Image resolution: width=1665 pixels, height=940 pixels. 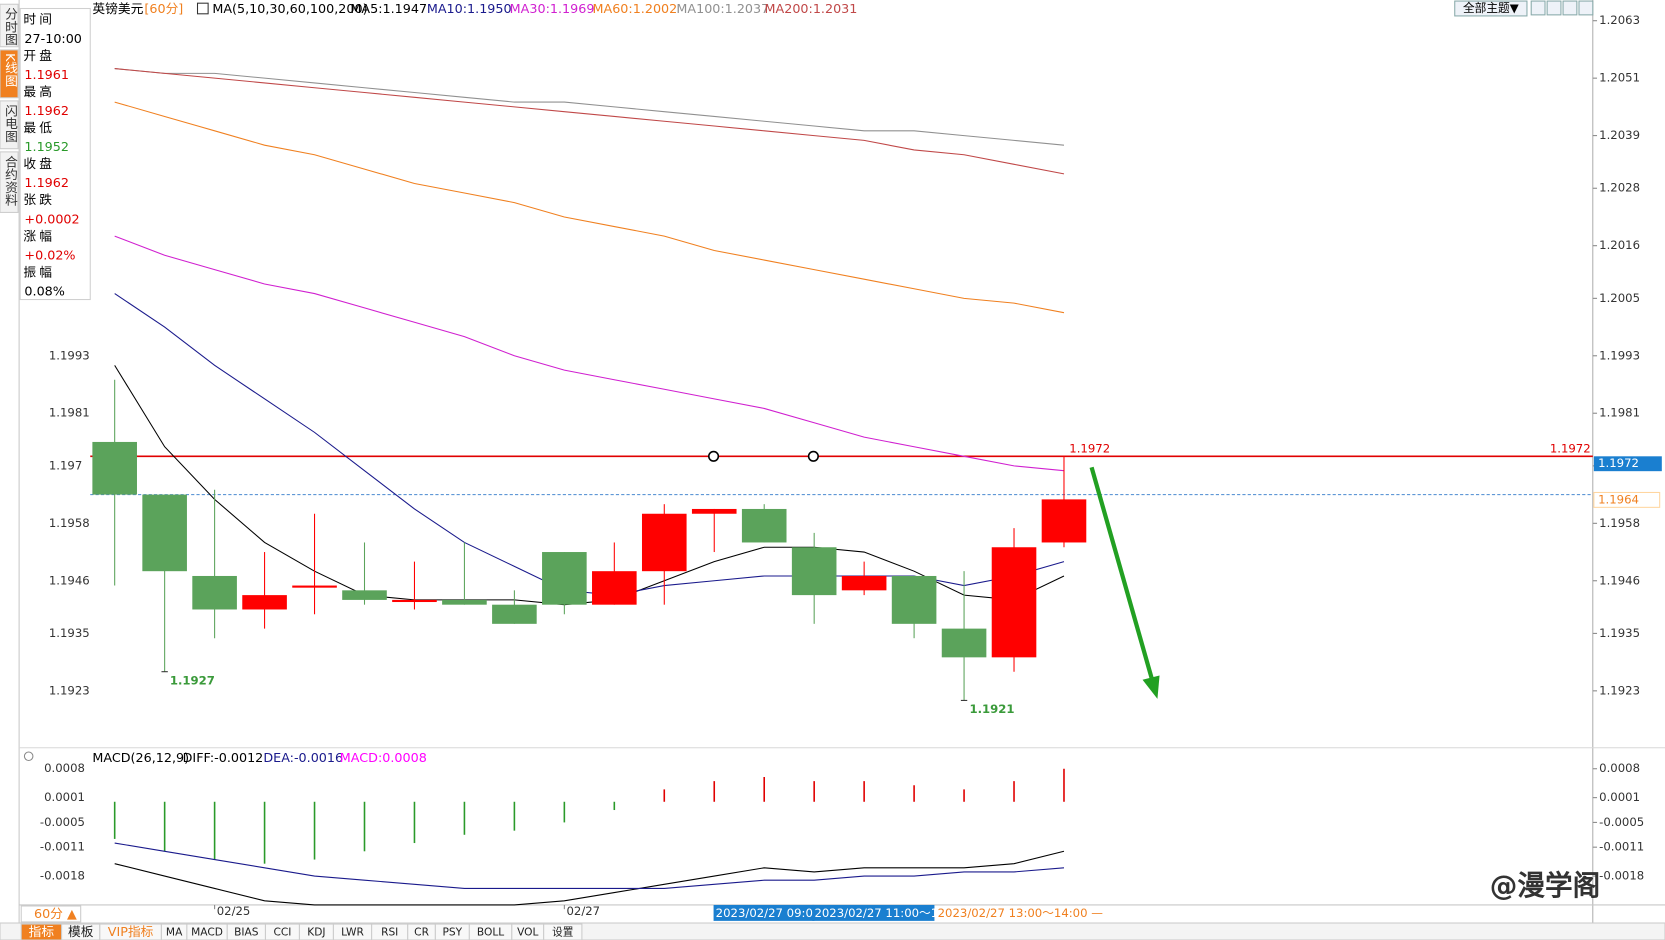 I want to click on info-value: 1.1962, so click(x=46, y=183).